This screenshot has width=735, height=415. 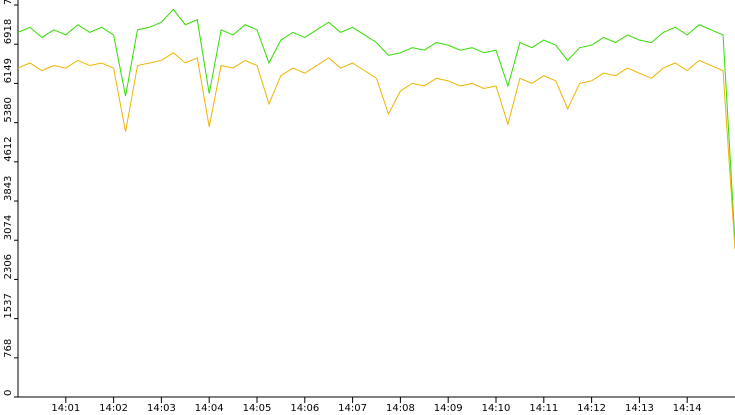 What do you see at coordinates (639, 408) in the screenshot?
I see `x-tick-label: 14:13` at bounding box center [639, 408].